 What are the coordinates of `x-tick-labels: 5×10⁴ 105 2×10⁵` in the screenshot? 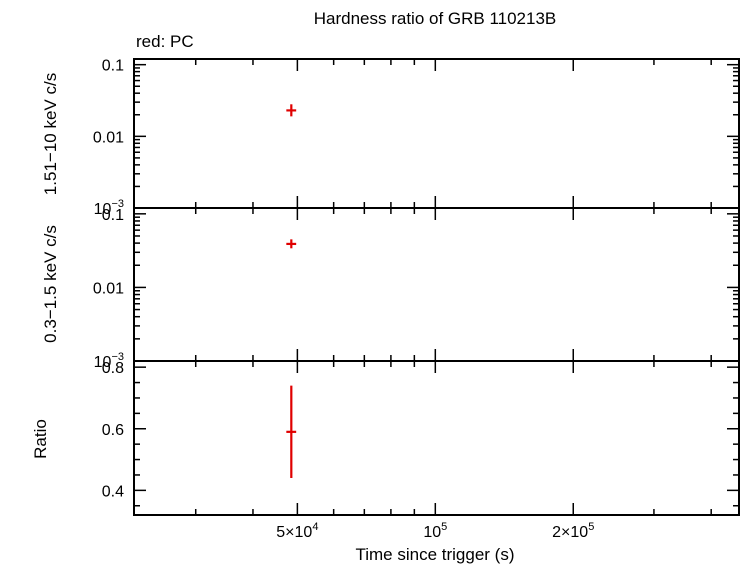 It's located at (435, 531).